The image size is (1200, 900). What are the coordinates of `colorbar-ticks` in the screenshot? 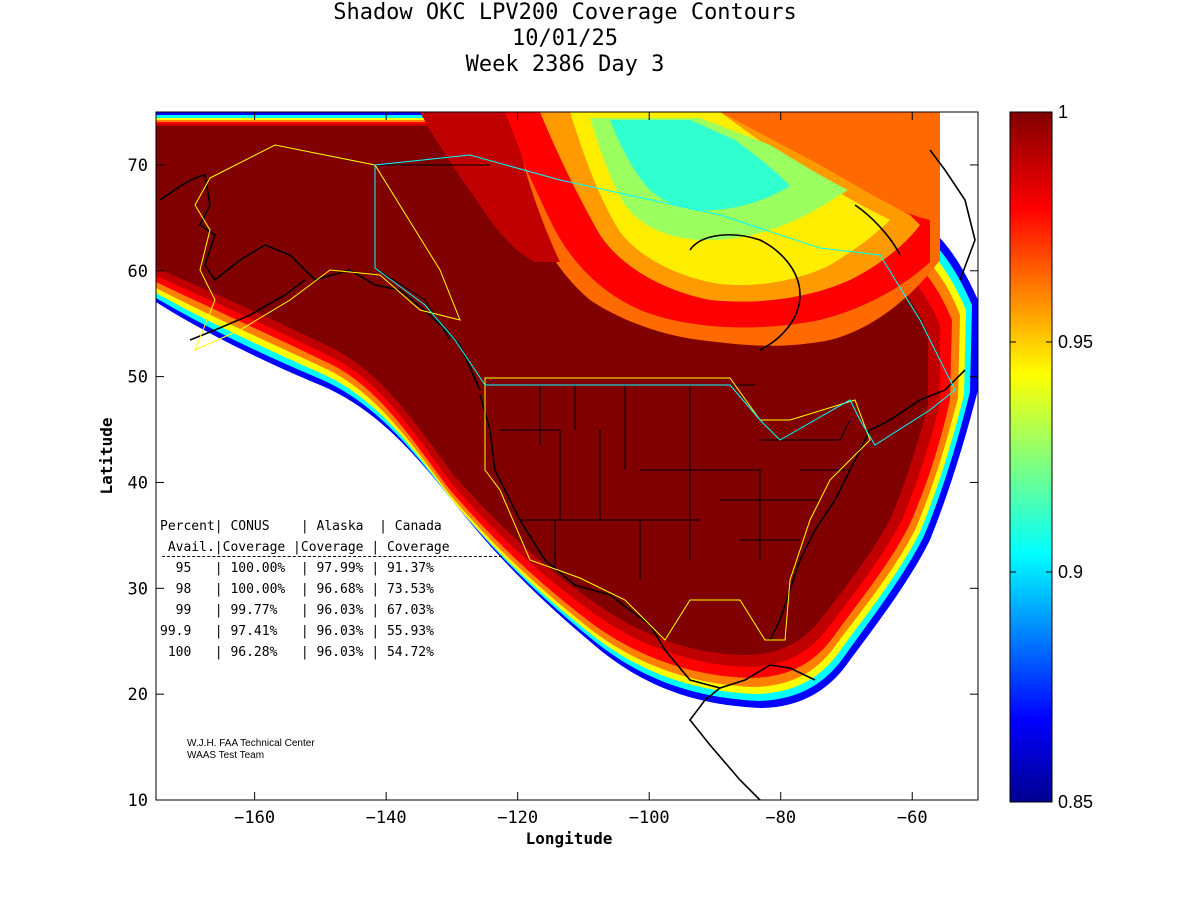 It's located at (1031, 457).